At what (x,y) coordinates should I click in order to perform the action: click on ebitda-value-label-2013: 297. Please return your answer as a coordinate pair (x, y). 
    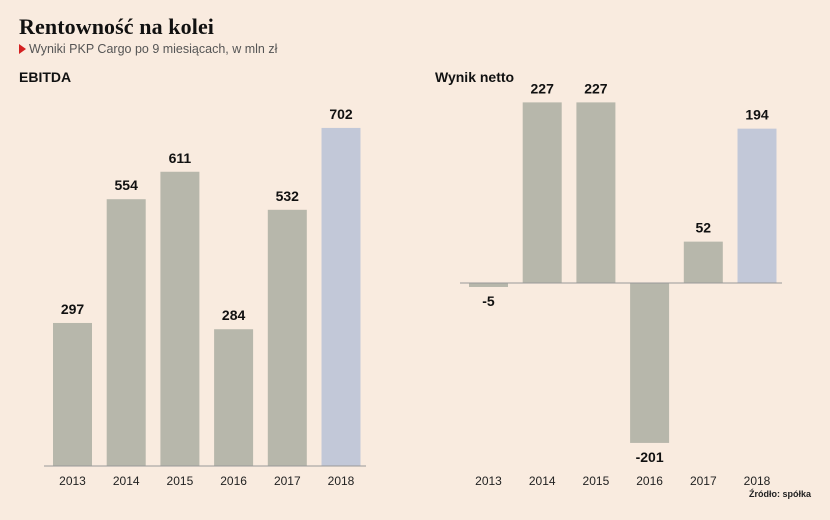
    Looking at the image, I should click on (73, 309).